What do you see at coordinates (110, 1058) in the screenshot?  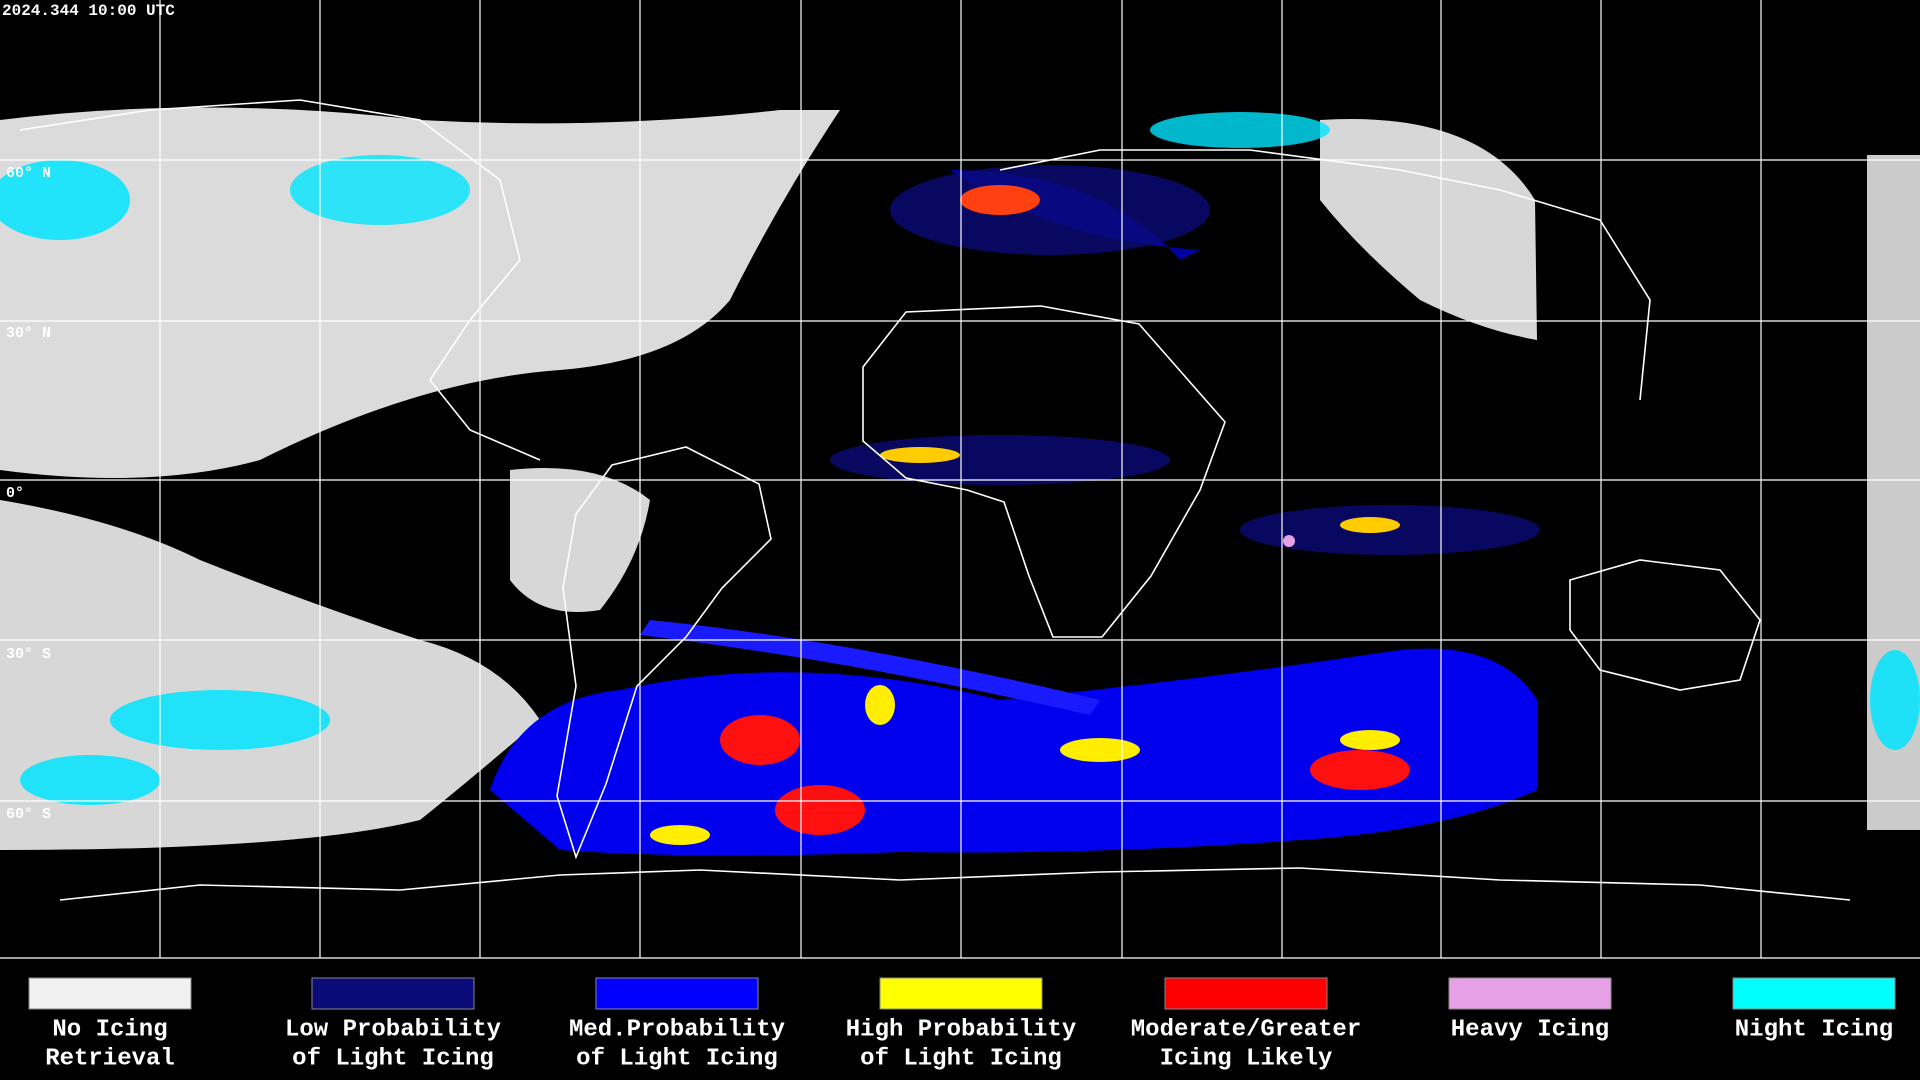 I see `legend-label: Retrieval` at bounding box center [110, 1058].